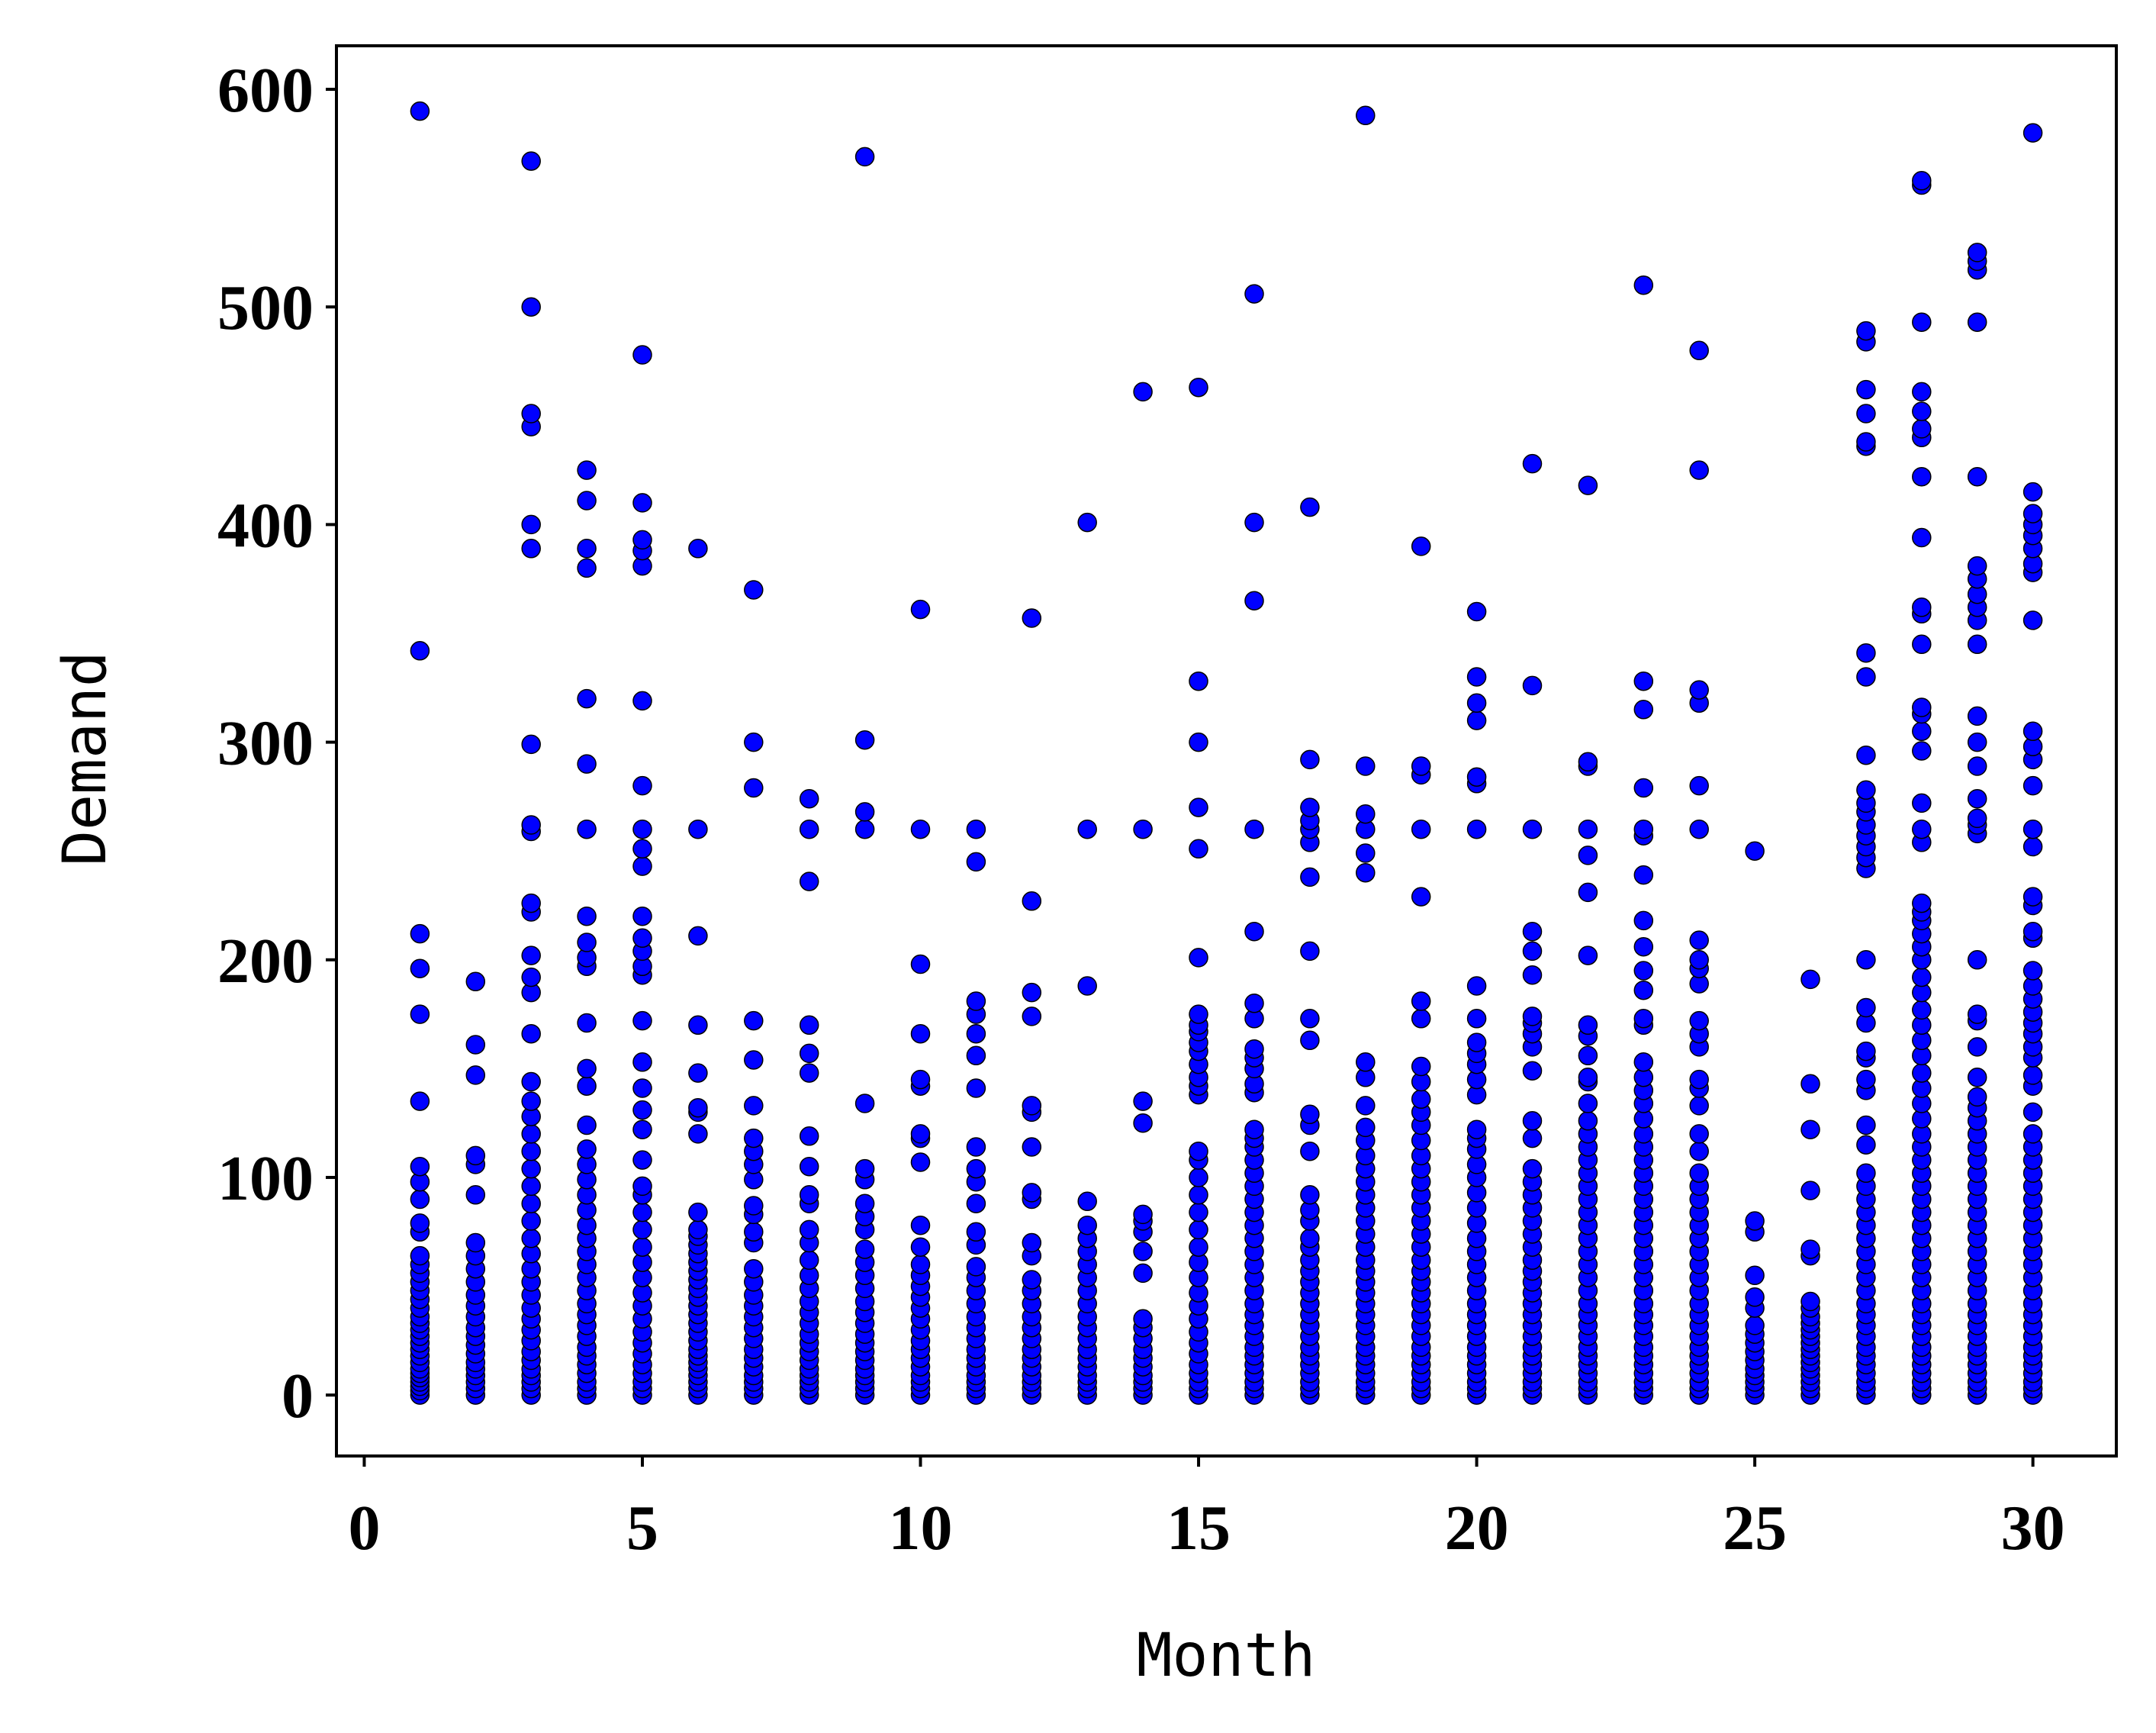 This screenshot has width=2156, height=1733. I want to click on x-axis: 0 5 10 15 20 25 30, so click(1206, 1510).